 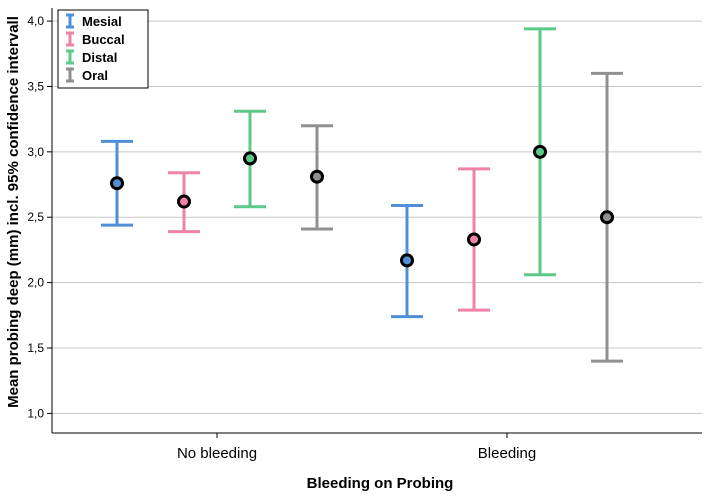 I want to click on y-tick-label: 3,5, so click(x=35, y=86).